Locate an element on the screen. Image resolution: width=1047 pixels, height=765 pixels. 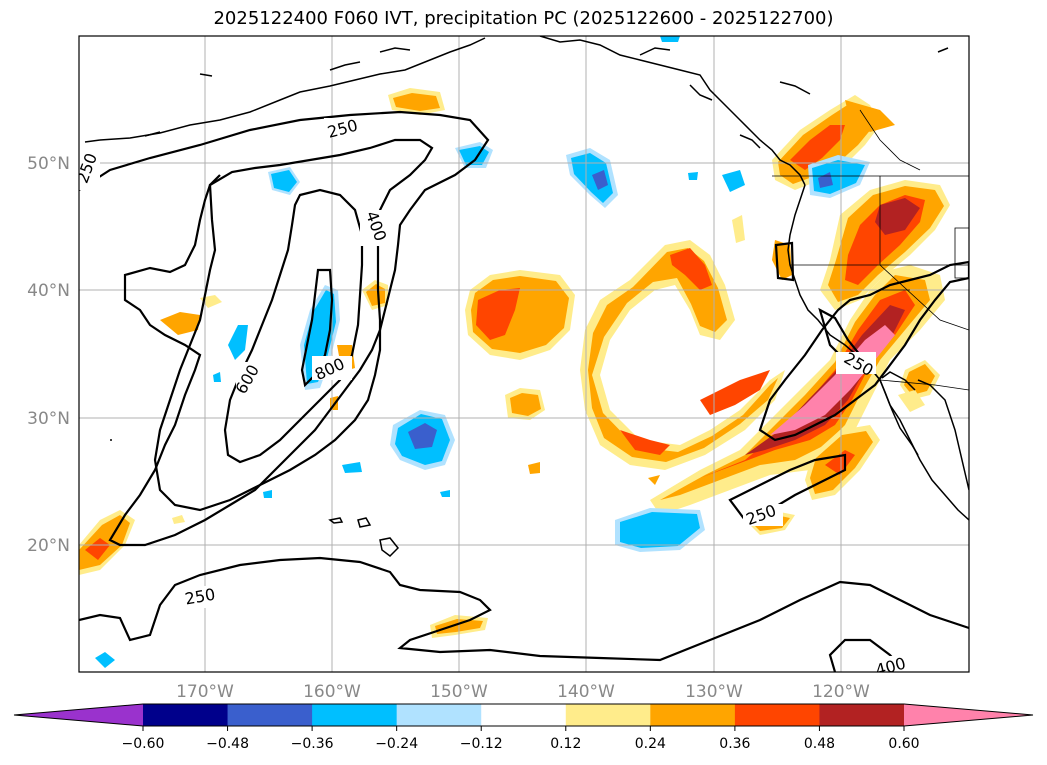
colorbar-tick-label: 0.48 is located at coordinates (819, 744).